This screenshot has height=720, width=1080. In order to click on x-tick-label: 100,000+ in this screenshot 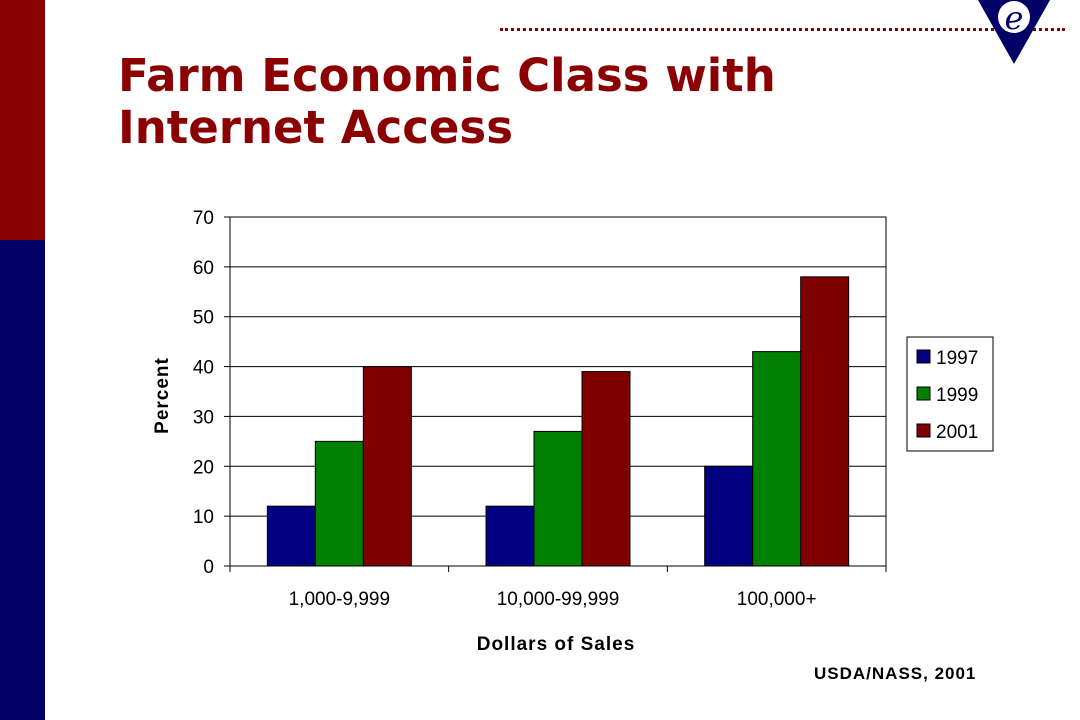, I will do `click(777, 599)`.